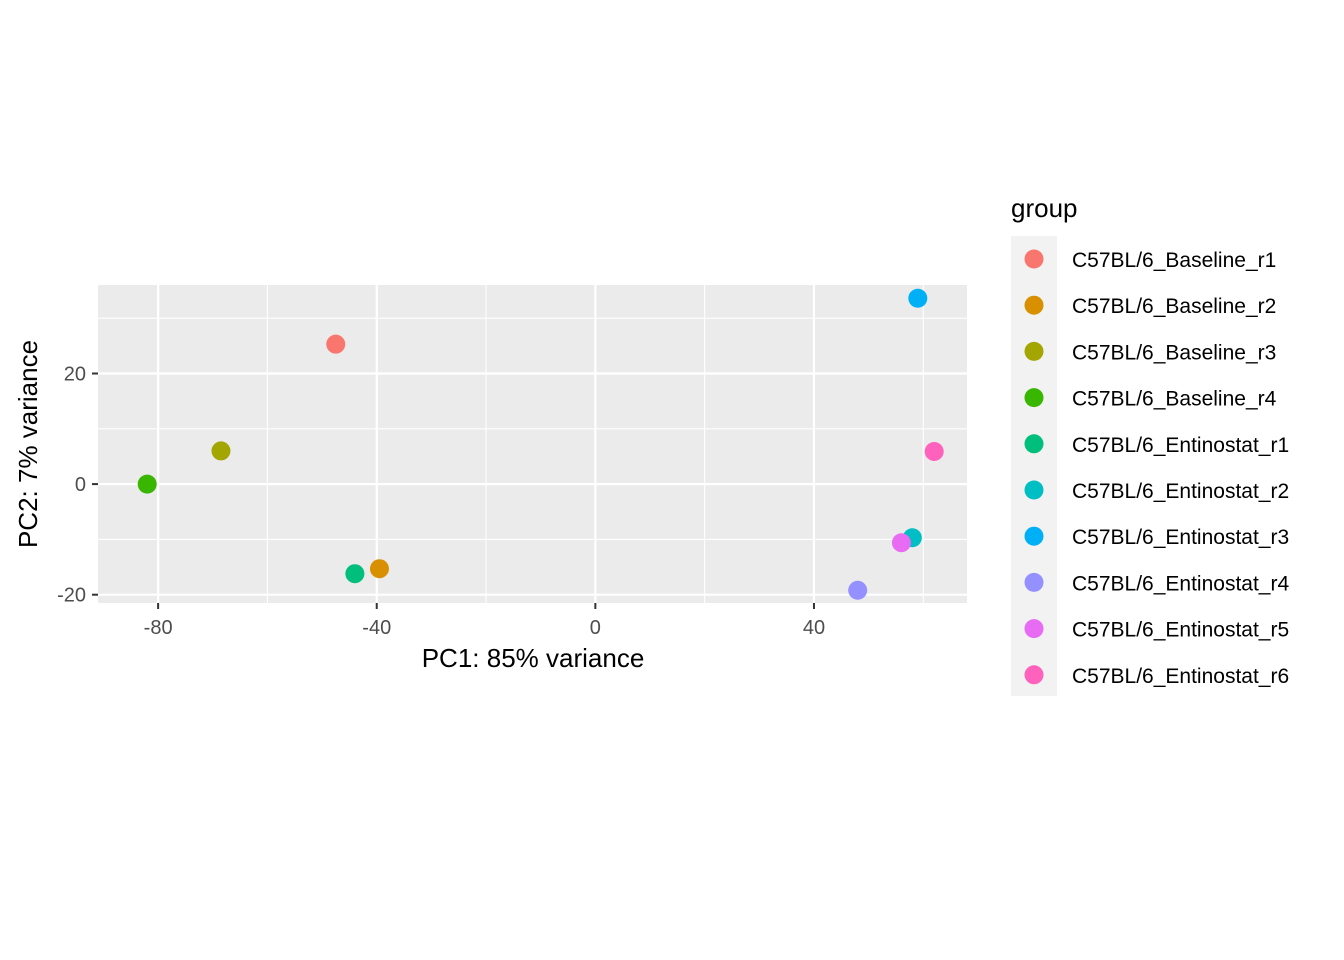  Describe the element at coordinates (1174, 306) in the screenshot. I see `legend-label: C57BL/6_Baseline_r2` at that location.